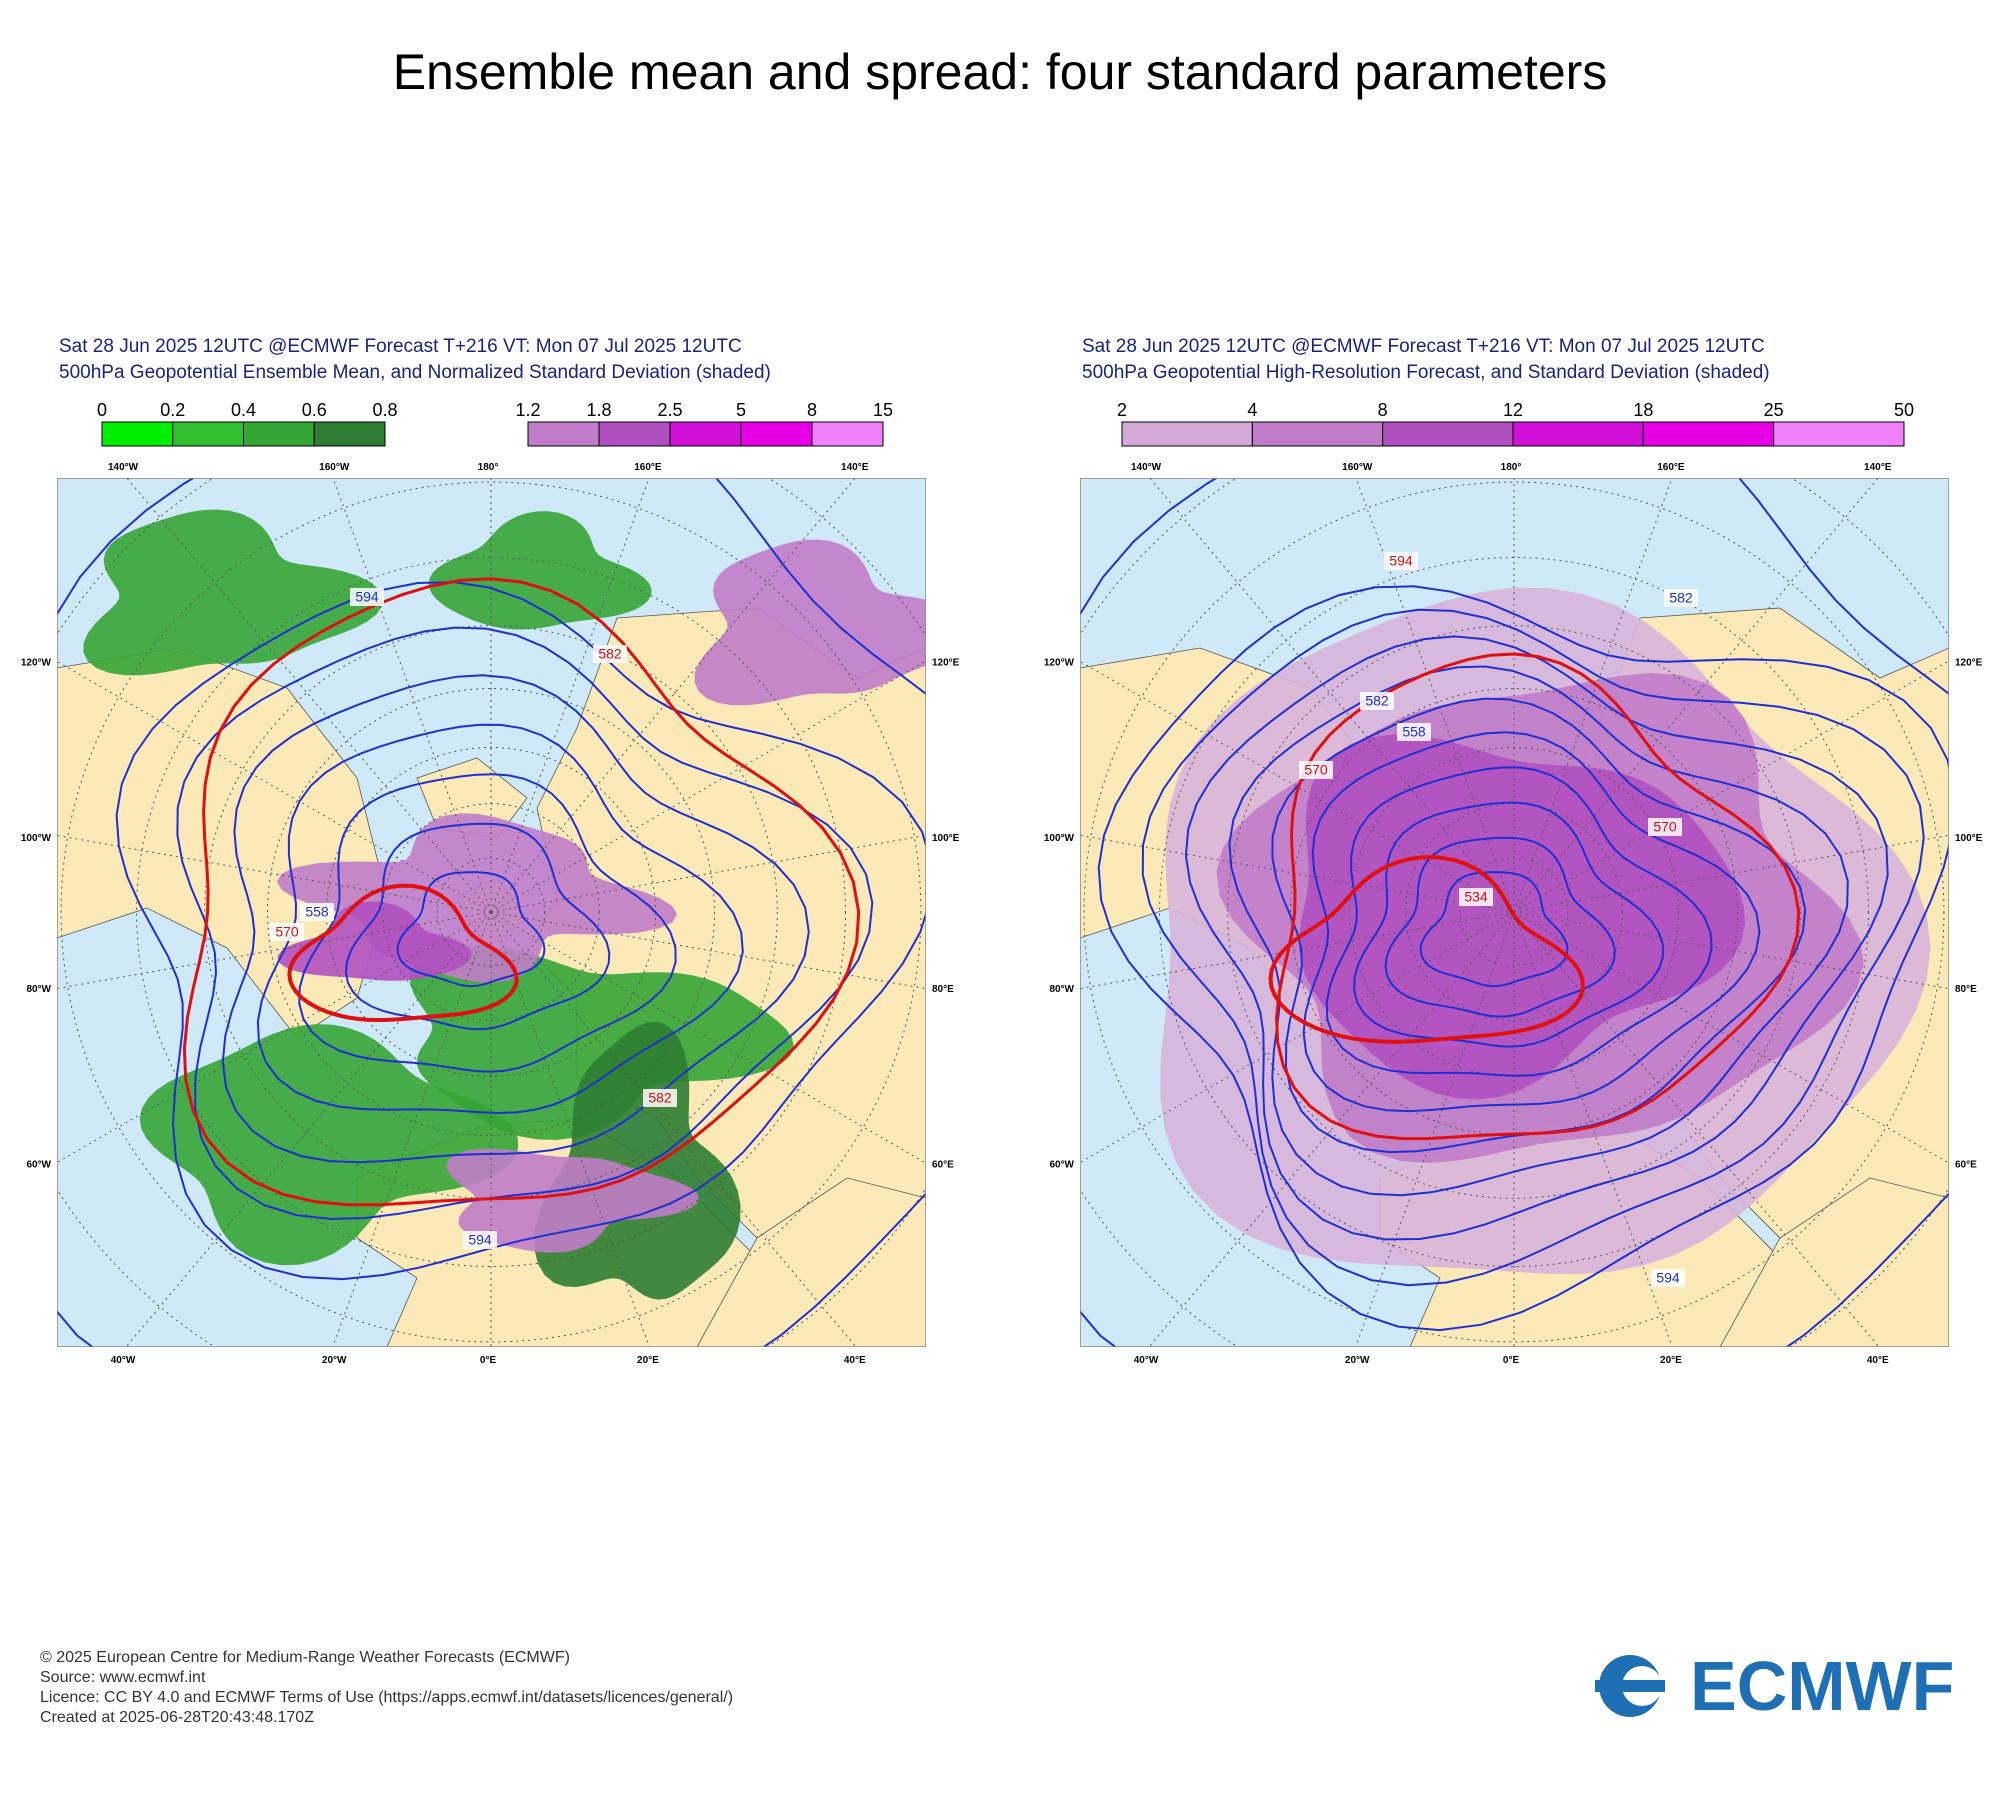 This screenshot has height=1805, width=2000. Describe the element at coordinates (243, 410) in the screenshot. I see `colorbar-label: 0.4` at that location.